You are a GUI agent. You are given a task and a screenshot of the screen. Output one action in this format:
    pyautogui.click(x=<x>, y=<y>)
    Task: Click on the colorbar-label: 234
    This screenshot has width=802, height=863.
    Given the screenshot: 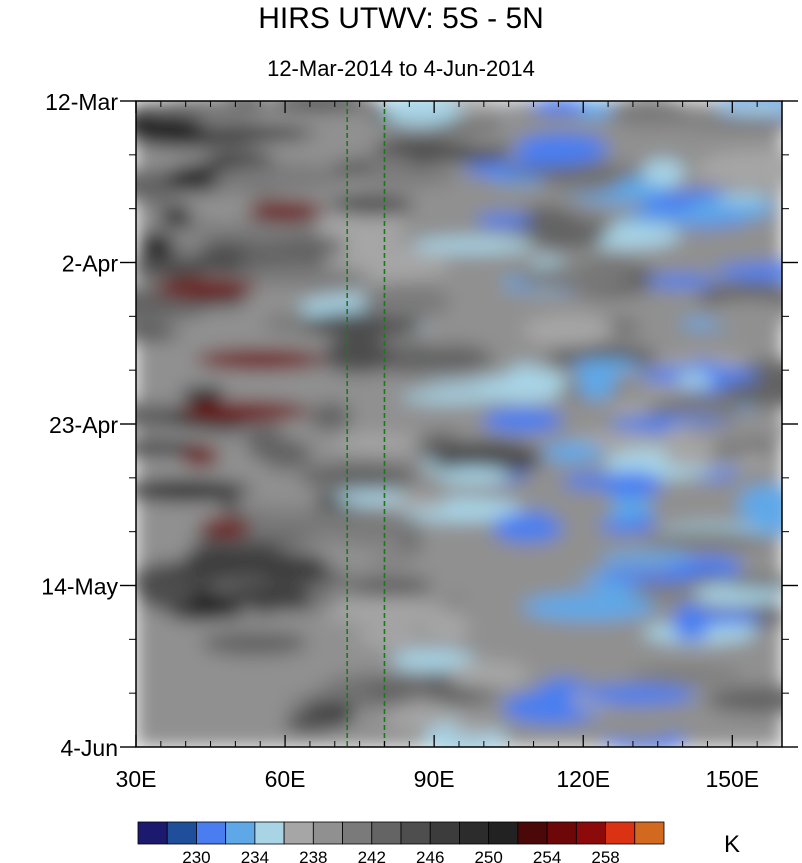 What is the action you would take?
    pyautogui.click(x=255, y=855)
    